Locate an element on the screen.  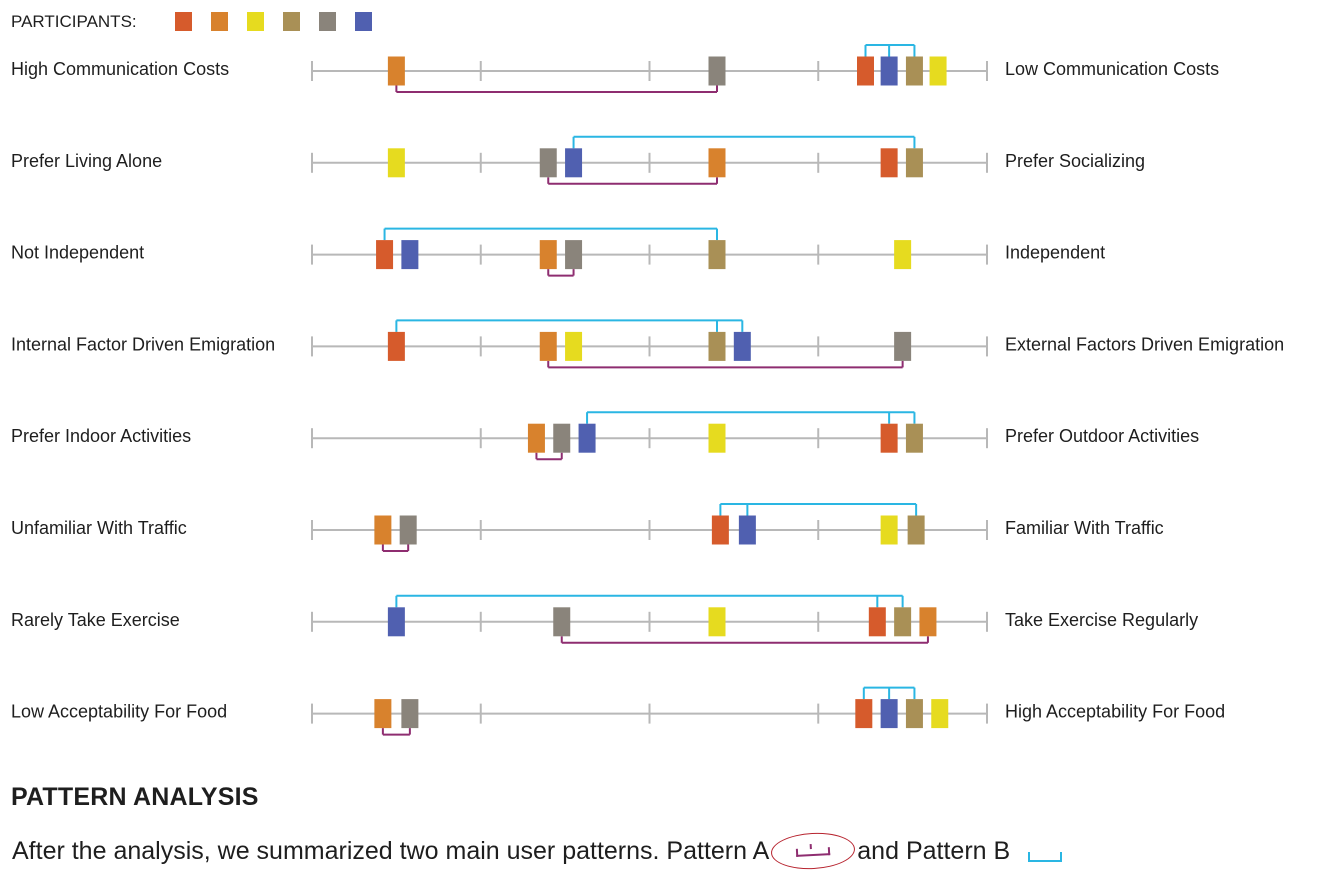
row-left-label: Rarely Take Exercise is located at coordinates (95, 620).